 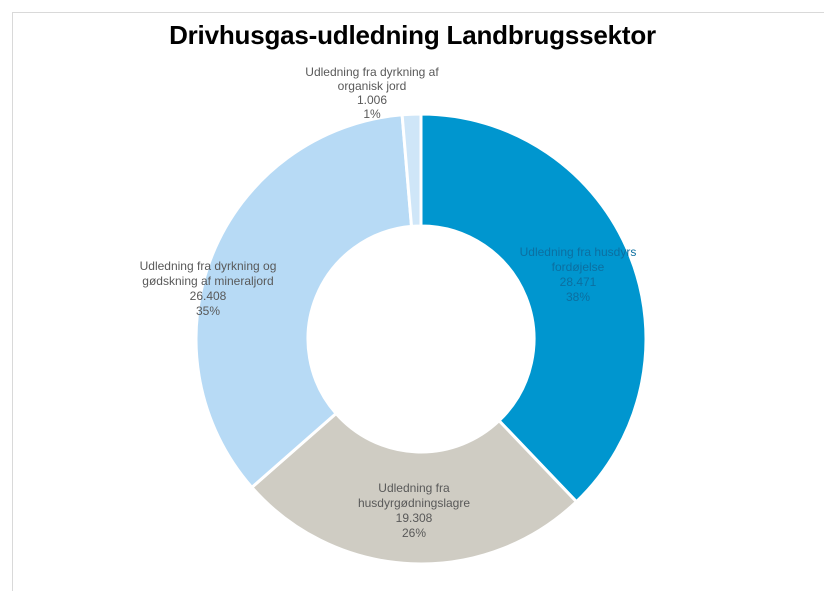 What do you see at coordinates (207, 281) in the screenshot?
I see `data-label-name-line: gødskning af mineraljord` at bounding box center [207, 281].